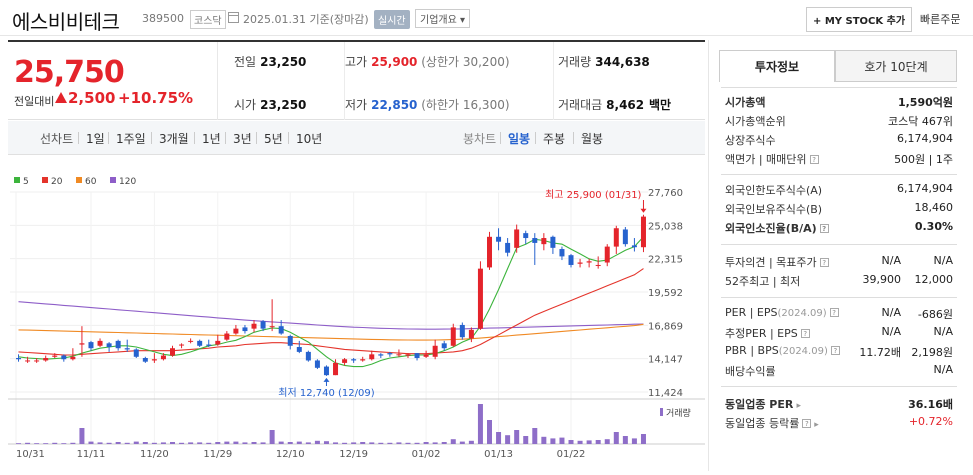 This screenshot has height=475, width=973. What do you see at coordinates (426, 454) in the screenshot?
I see `x-tick-label: 01/02` at bounding box center [426, 454].